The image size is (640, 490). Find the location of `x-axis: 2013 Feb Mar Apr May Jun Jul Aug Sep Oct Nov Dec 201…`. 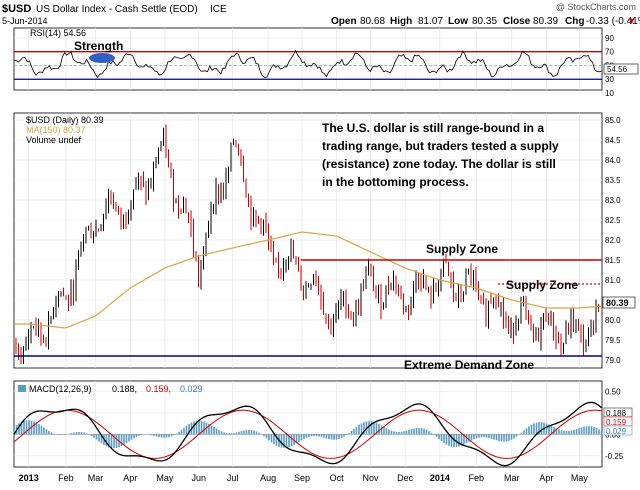

x-axis: 2013 Feb Mar Apr May Jun Jul Aug Sep Oct Nov Dec 201… is located at coordinates (304, 478).